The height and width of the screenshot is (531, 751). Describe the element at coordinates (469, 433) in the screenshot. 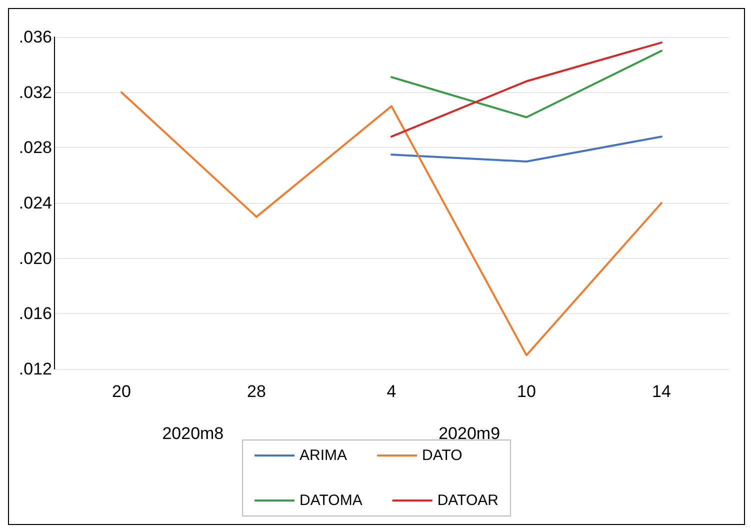

I see `text: 2020m9` at that location.